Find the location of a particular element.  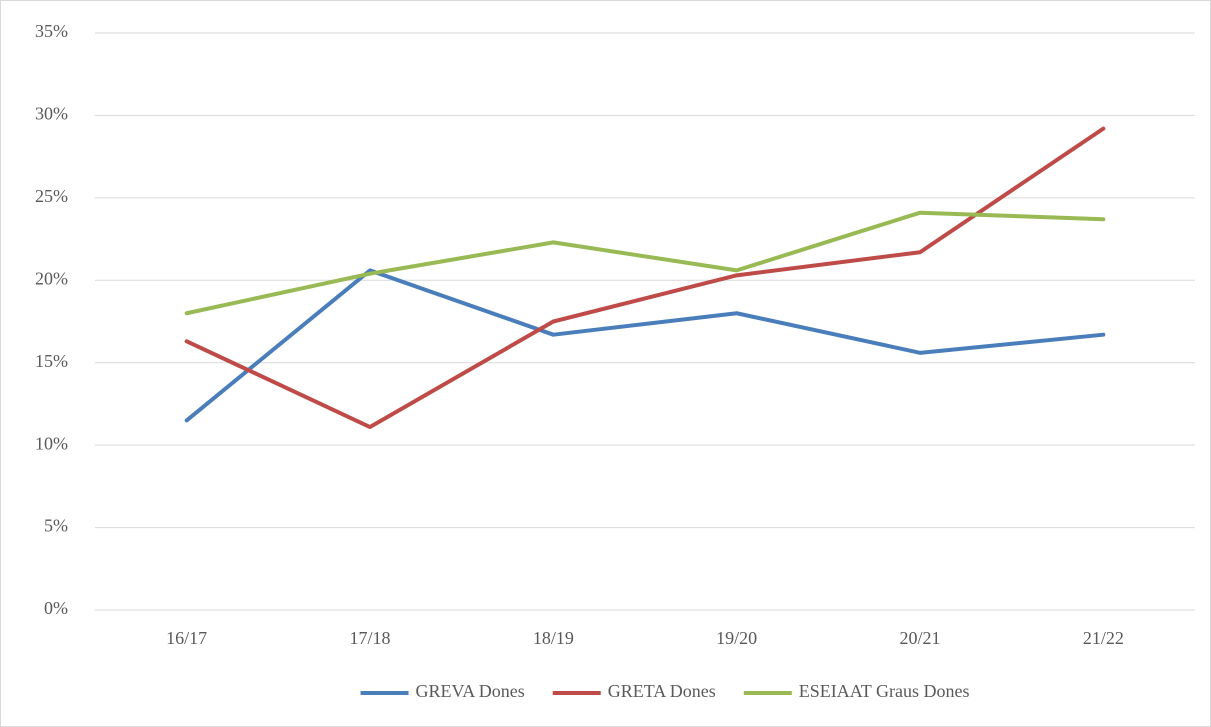

y-tick-label: 25% is located at coordinates (51, 196).